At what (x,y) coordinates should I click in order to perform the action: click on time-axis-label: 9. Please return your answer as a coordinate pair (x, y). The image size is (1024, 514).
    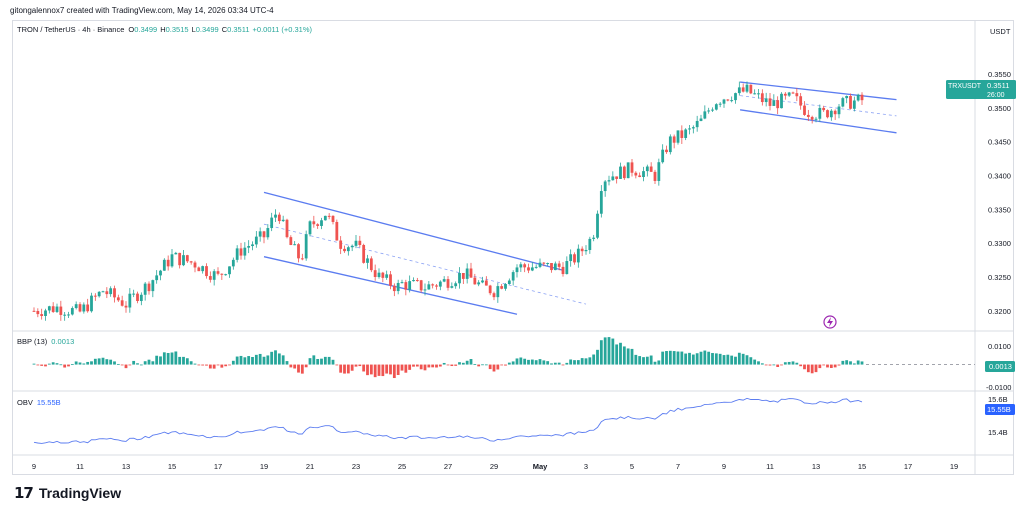
    Looking at the image, I should click on (724, 466).